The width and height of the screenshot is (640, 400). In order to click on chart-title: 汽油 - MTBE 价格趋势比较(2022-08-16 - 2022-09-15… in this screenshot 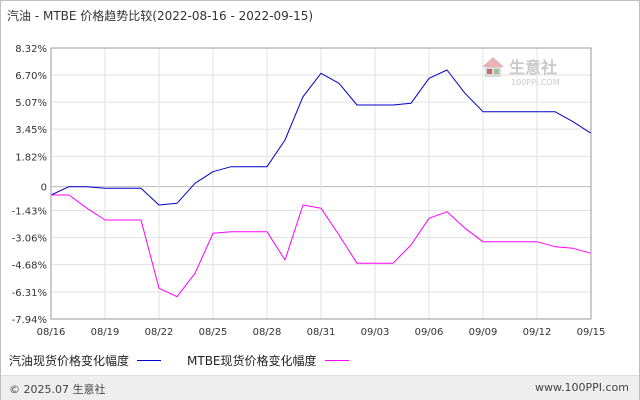, I will do `click(160, 16)`.